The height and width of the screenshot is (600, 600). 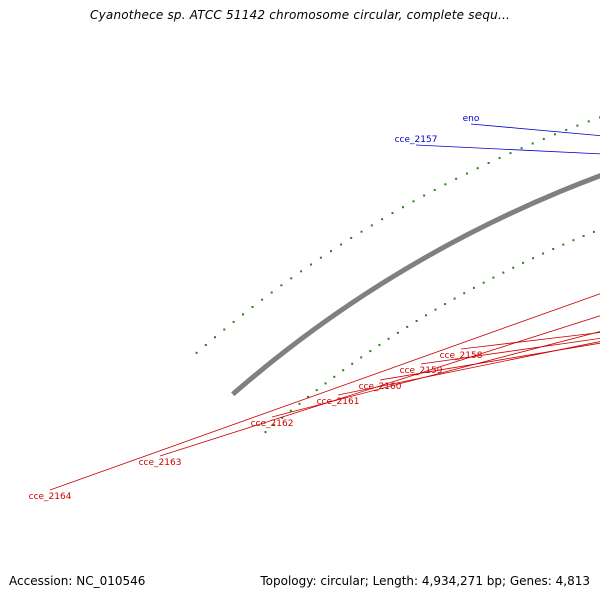 I want to click on gene-cce-2164-label: cce_2164, so click(x=50, y=497).